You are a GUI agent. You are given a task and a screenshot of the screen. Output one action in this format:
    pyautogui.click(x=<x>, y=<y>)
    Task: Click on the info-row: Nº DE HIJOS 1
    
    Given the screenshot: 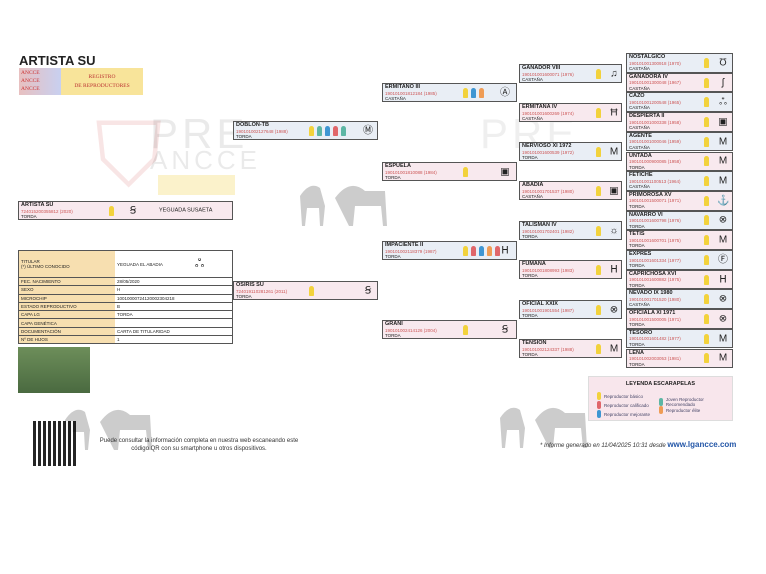 What is the action you would take?
    pyautogui.click(x=125, y=339)
    